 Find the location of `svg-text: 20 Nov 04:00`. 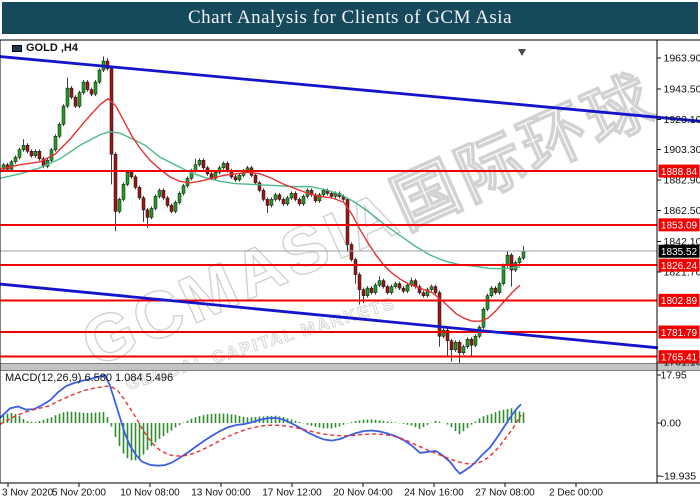

svg-text: 20 Nov 04:00 is located at coordinates (363, 493).